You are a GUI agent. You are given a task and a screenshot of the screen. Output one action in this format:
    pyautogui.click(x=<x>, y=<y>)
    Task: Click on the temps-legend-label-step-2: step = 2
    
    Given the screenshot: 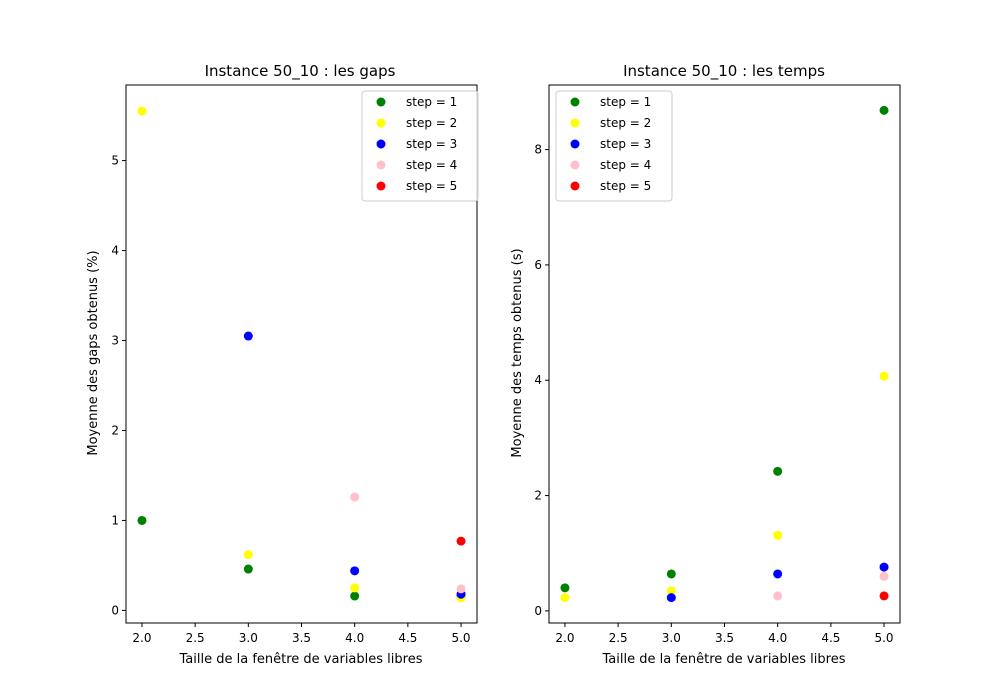 What is the action you would take?
    pyautogui.click(x=625, y=123)
    